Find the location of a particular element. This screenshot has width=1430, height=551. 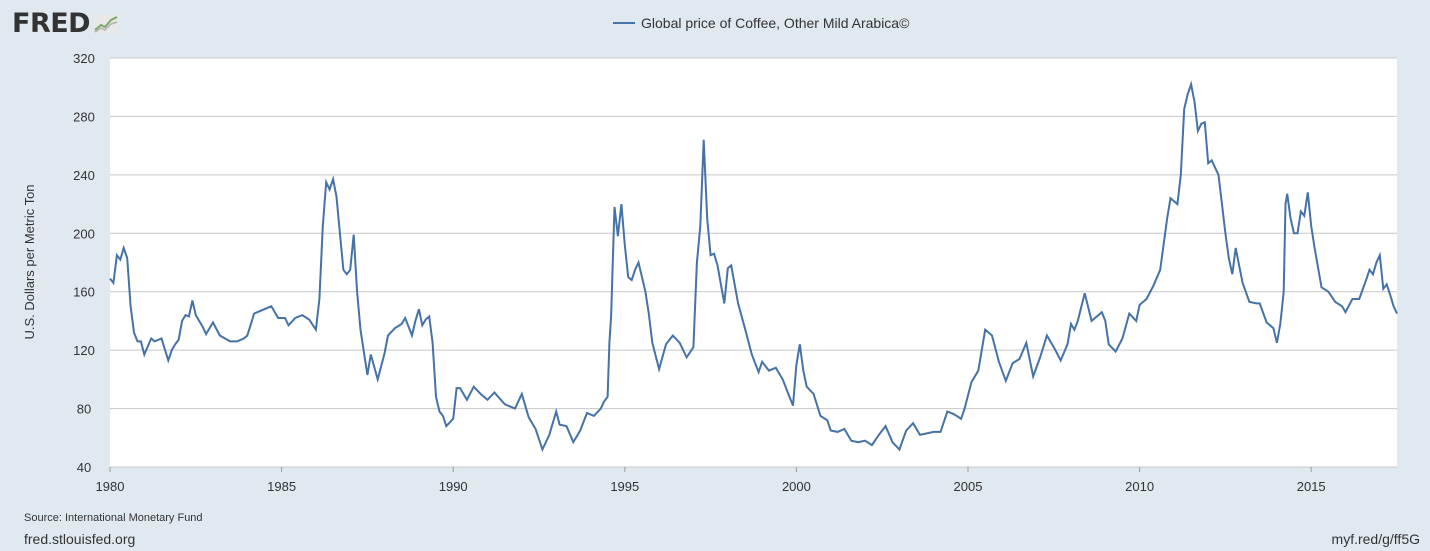

x-tick-label-1995: 1995 is located at coordinates (624, 486).